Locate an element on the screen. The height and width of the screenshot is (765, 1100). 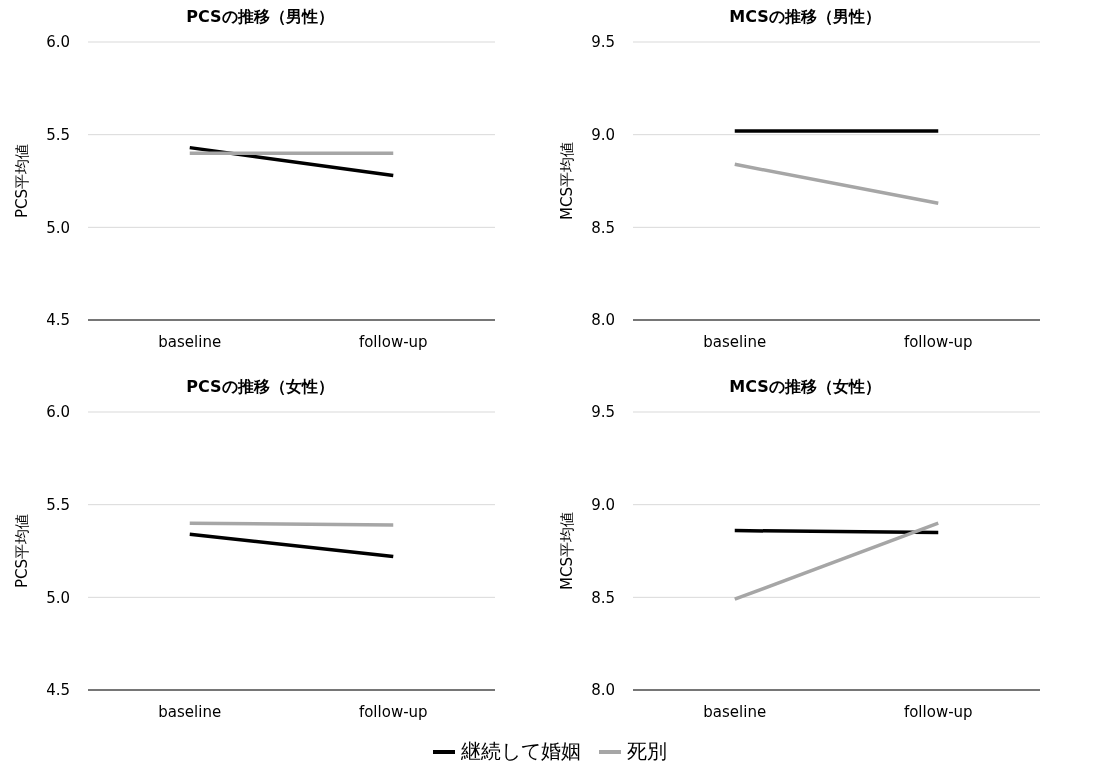
chart-title: PCSの推移（男性） is located at coordinates (260, 17).